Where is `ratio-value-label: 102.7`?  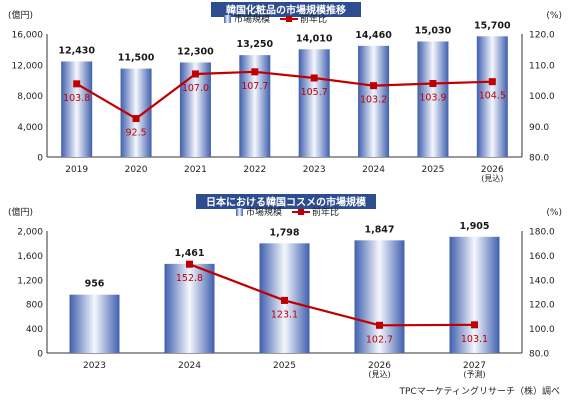 ratio-value-label: 102.7 is located at coordinates (379, 339).